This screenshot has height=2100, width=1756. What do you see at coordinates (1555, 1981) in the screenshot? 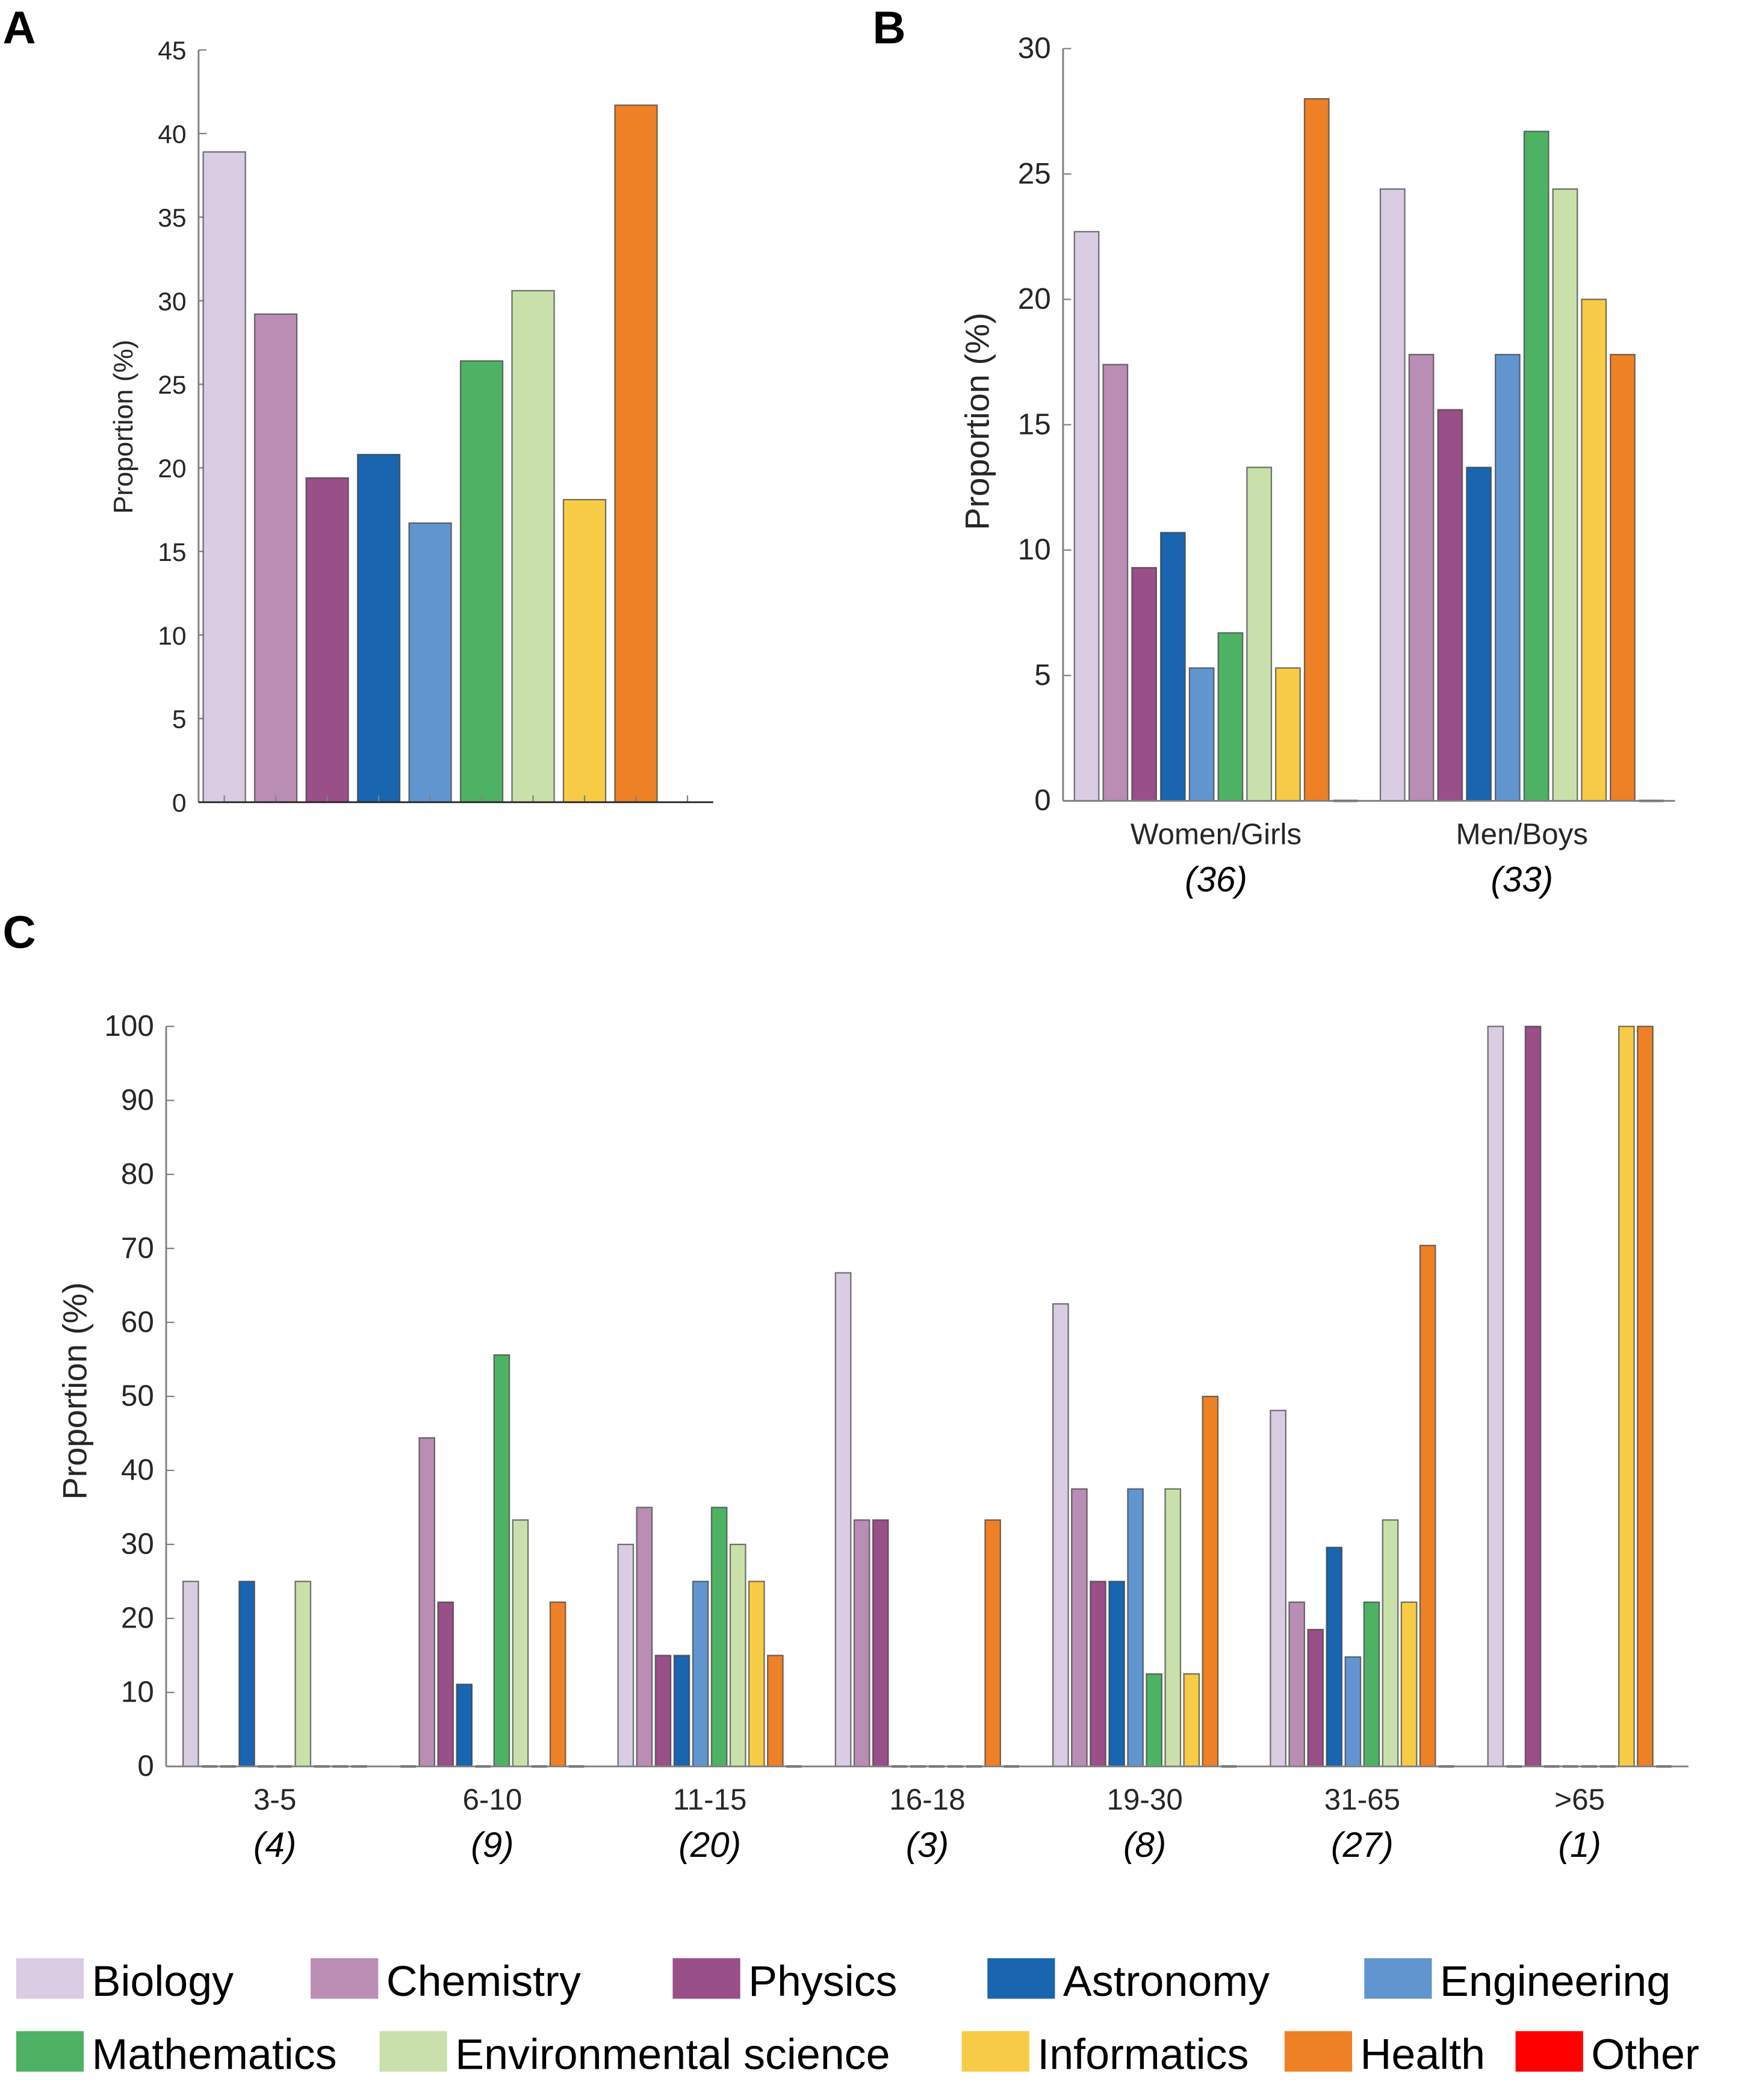
I see `legend-label: Engineering` at bounding box center [1555, 1981].